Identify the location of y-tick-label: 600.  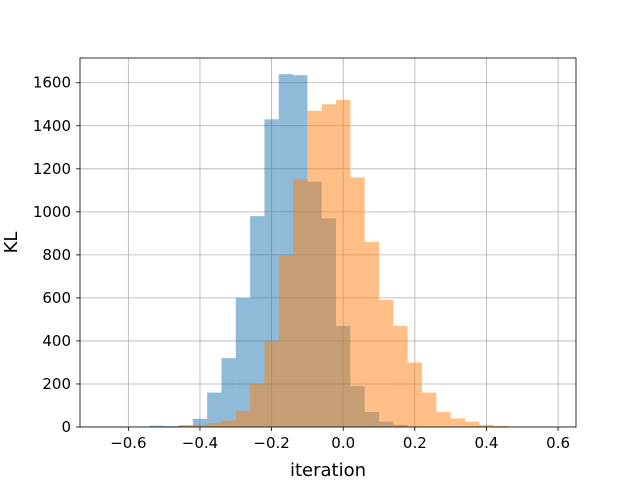
(56, 298).